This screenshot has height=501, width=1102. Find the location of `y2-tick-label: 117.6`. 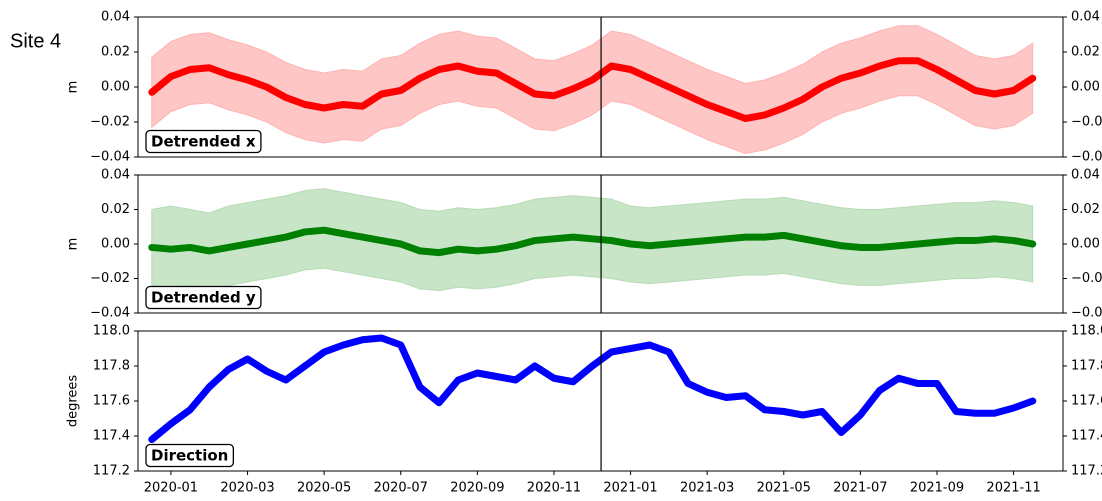

y2-tick-label: 117.6 is located at coordinates (1086, 401).